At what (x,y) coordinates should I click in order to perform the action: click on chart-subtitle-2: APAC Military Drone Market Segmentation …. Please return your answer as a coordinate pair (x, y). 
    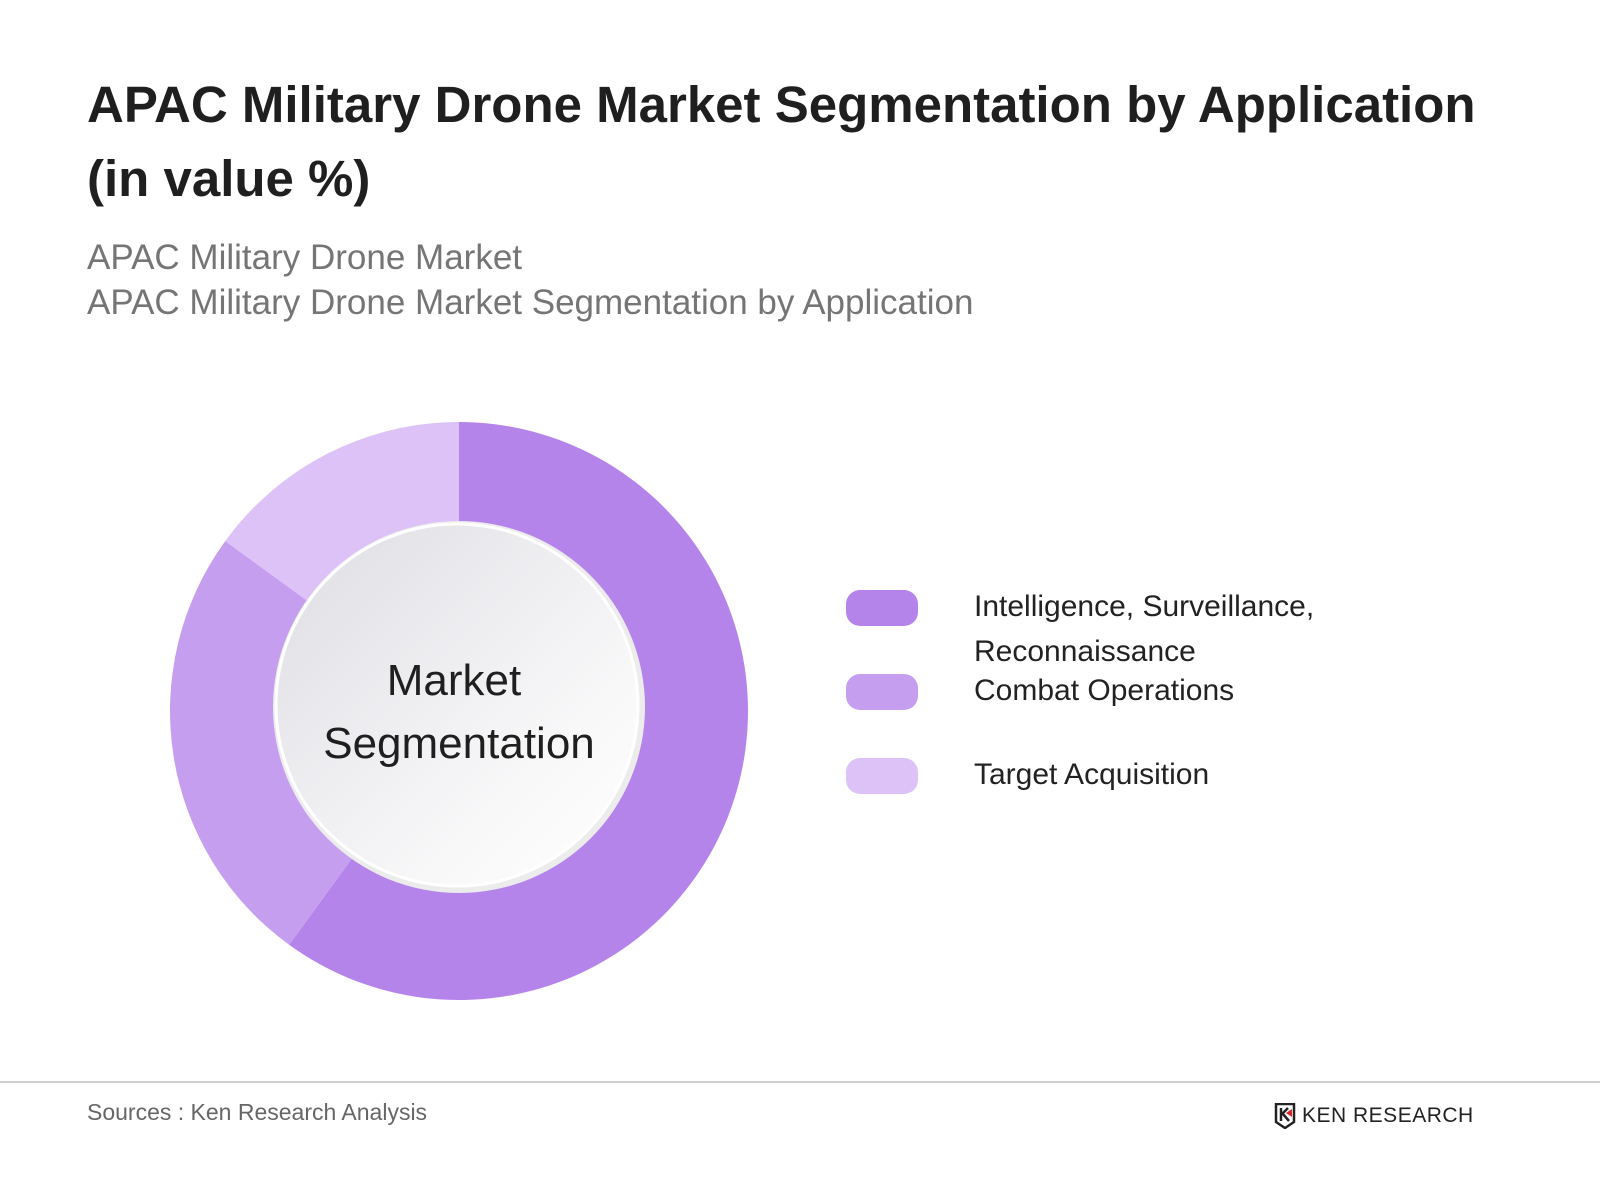
    Looking at the image, I should click on (530, 302).